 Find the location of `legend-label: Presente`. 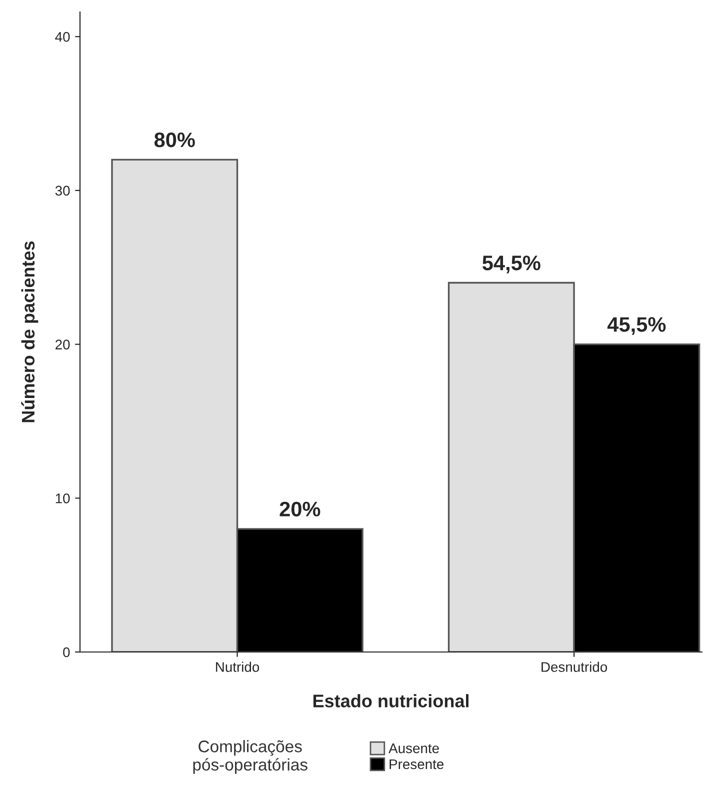

legend-label: Presente is located at coordinates (417, 764).